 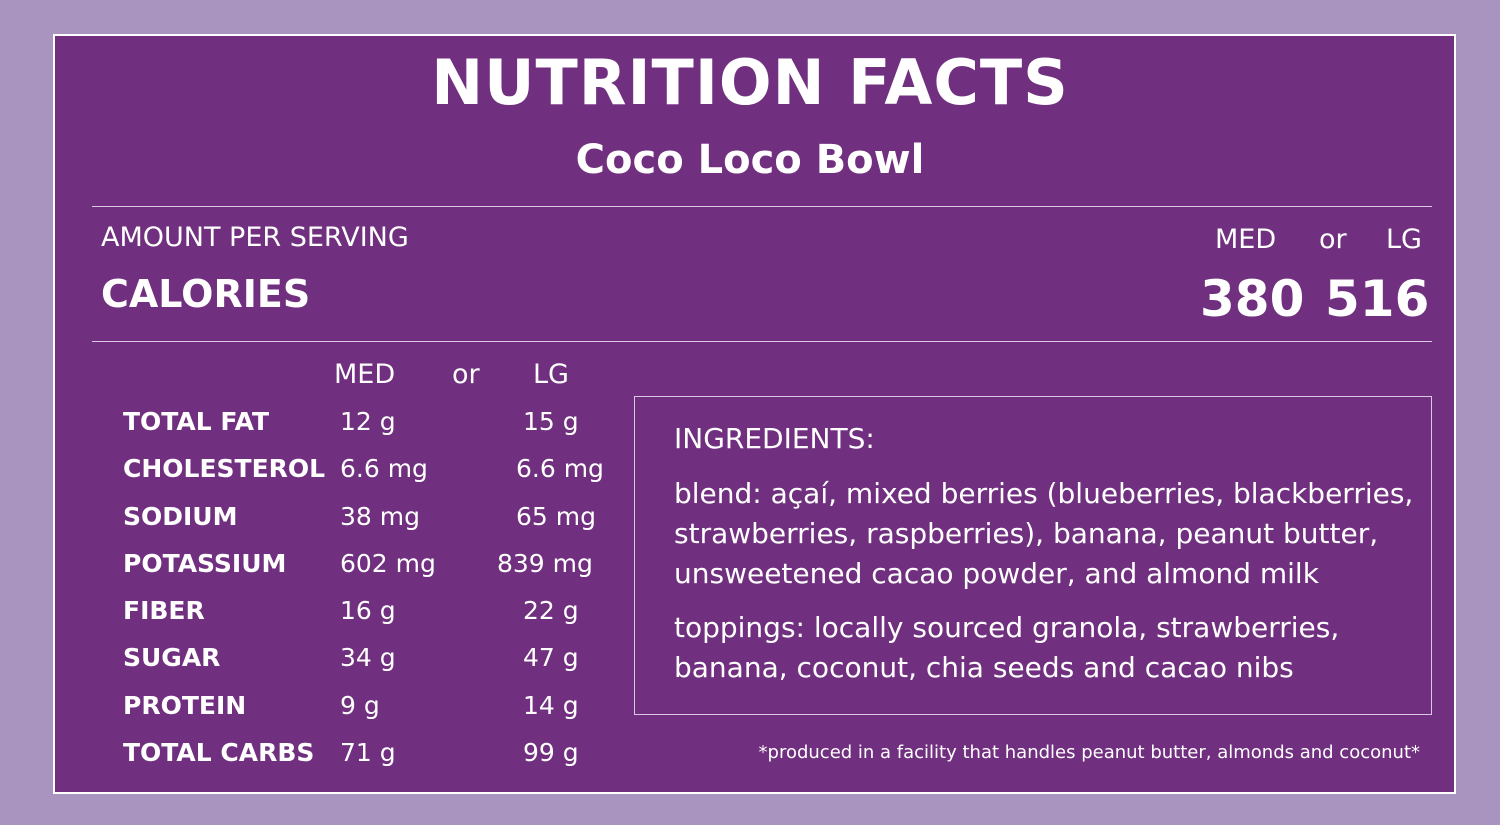 I want to click on nutrient-name-potassium: POTASSIUM, so click(x=205, y=563).